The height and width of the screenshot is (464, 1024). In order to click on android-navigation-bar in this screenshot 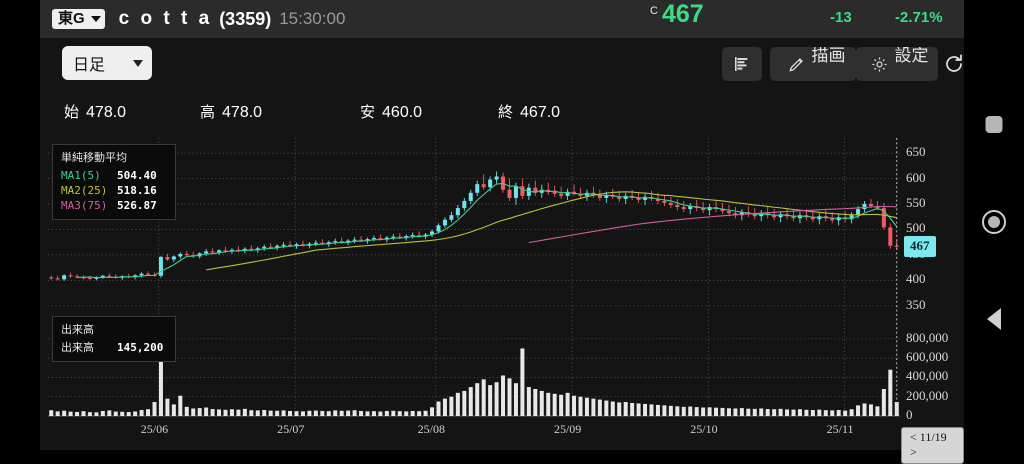, I will do `click(994, 225)`.